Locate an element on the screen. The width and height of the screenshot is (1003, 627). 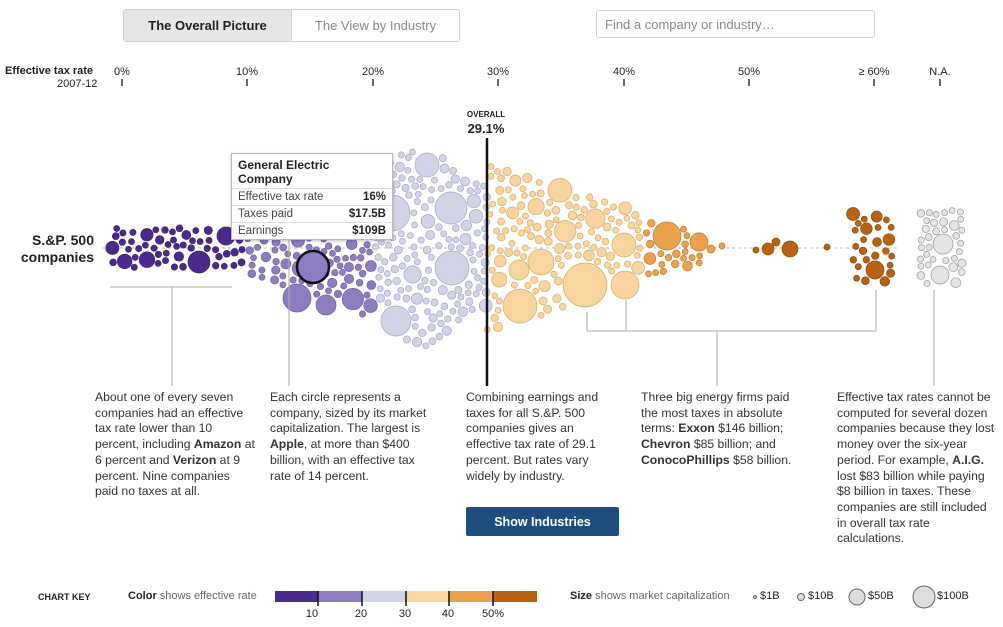
chart-key-title: CHART KEY is located at coordinates (64, 597).